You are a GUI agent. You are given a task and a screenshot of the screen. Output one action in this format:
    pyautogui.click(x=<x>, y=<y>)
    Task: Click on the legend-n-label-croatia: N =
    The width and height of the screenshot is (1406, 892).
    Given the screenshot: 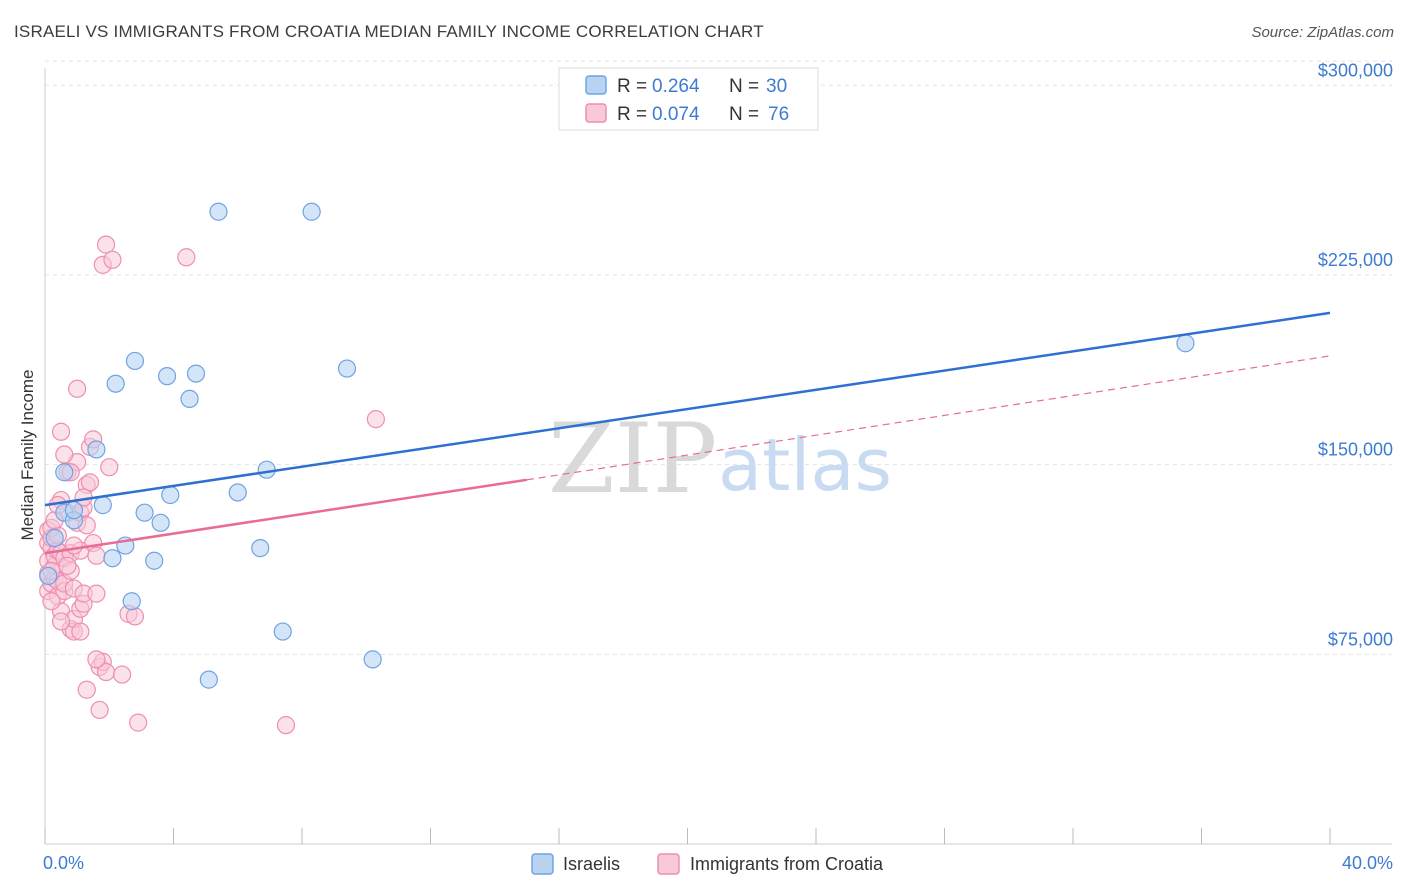 What is the action you would take?
    pyautogui.click(x=744, y=114)
    